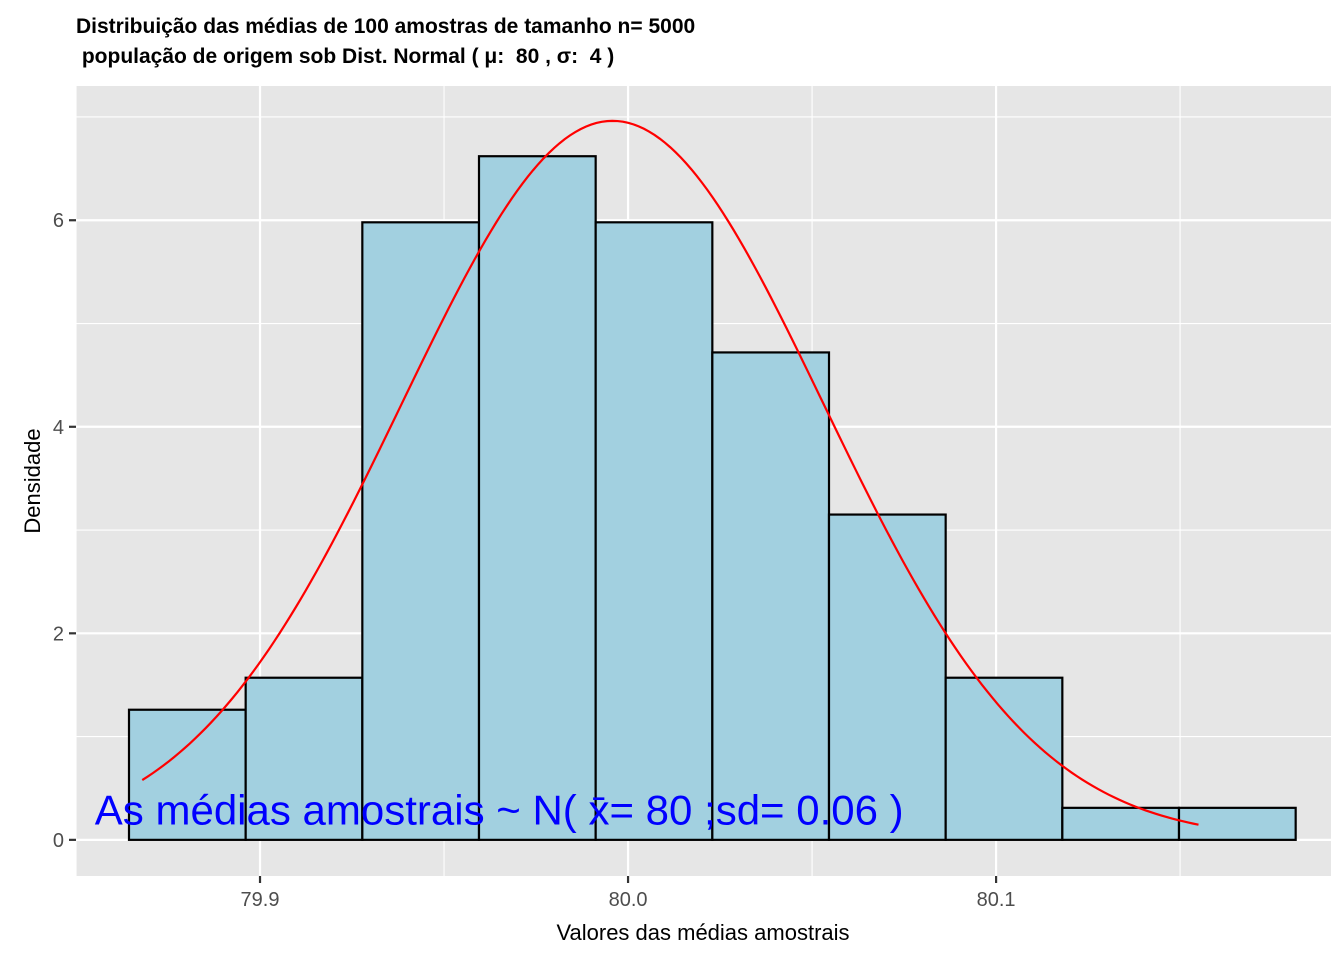  Describe the element at coordinates (64, 531) in the screenshot. I see `y-axis-ticks: 0 2 4 6` at that location.